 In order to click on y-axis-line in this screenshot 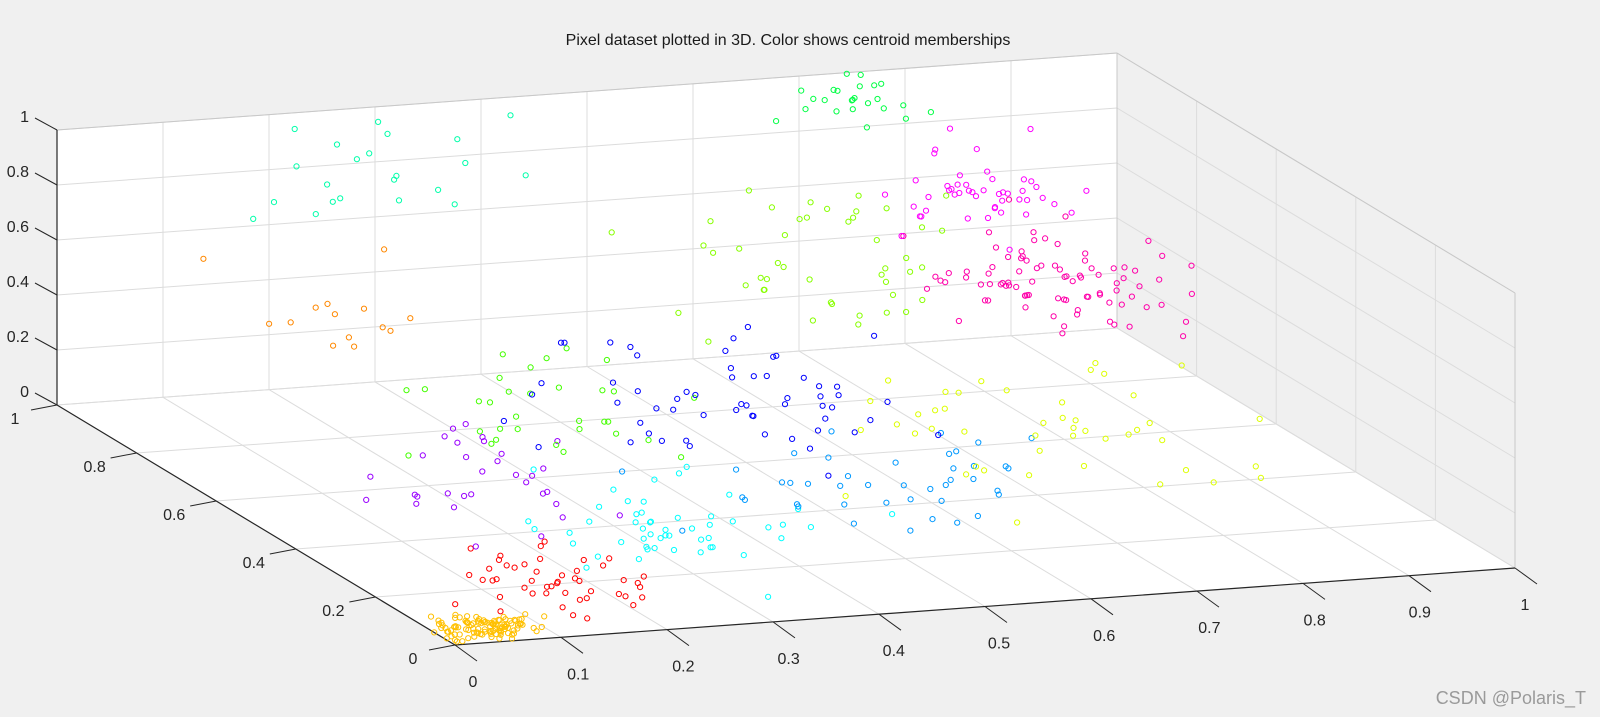, I will do `click(256, 525)`.